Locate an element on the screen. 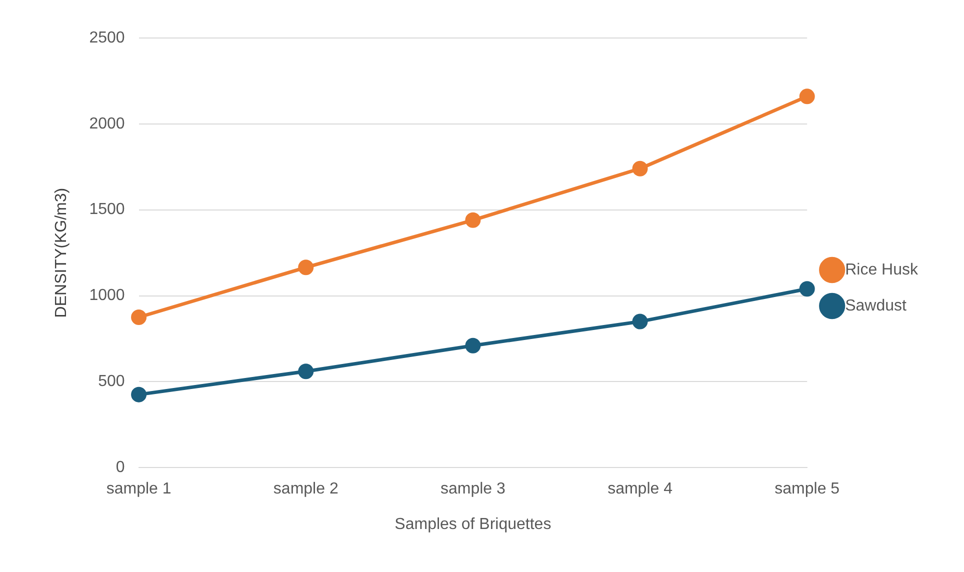 This screenshot has height=572, width=964. y-tick-label: 0 is located at coordinates (120, 467).